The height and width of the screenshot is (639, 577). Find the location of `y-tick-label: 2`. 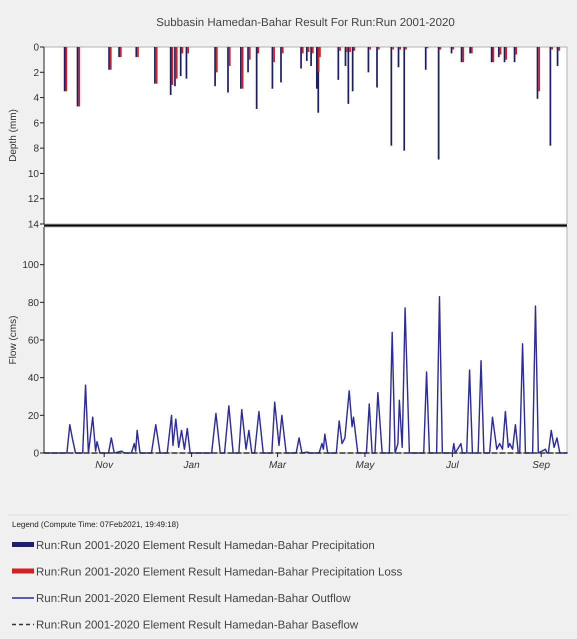

y-tick-label: 2 is located at coordinates (36, 73).